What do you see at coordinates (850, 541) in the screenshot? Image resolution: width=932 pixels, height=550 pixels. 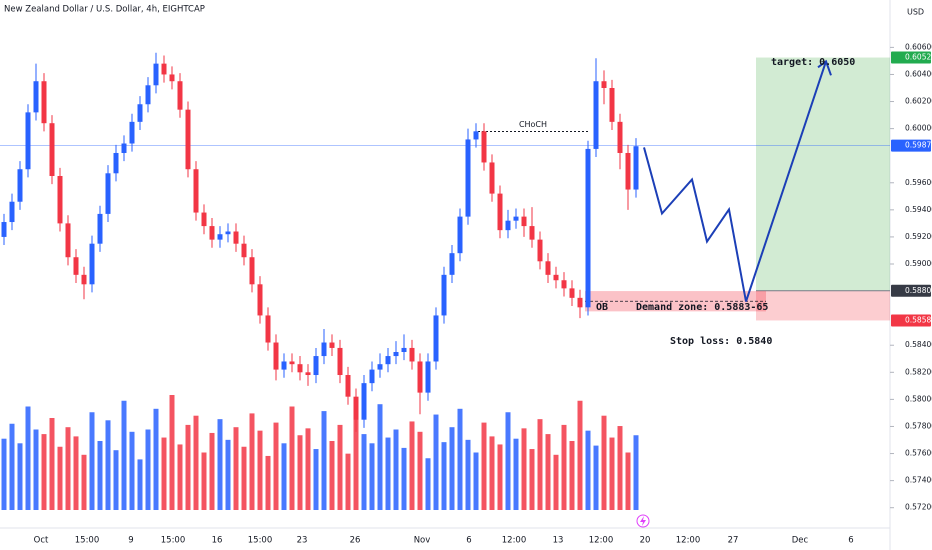 I see `x-tick-label: 6` at bounding box center [850, 541].